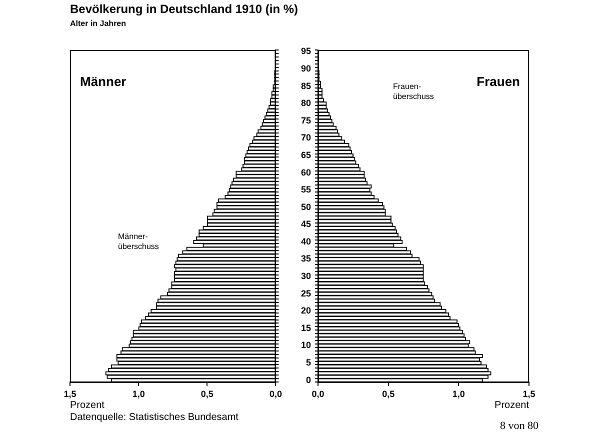 Image resolution: width=592 pixels, height=445 pixels. I want to click on chart-title: Bevölkerung in Deutschland 1910 (in %), so click(184, 9).